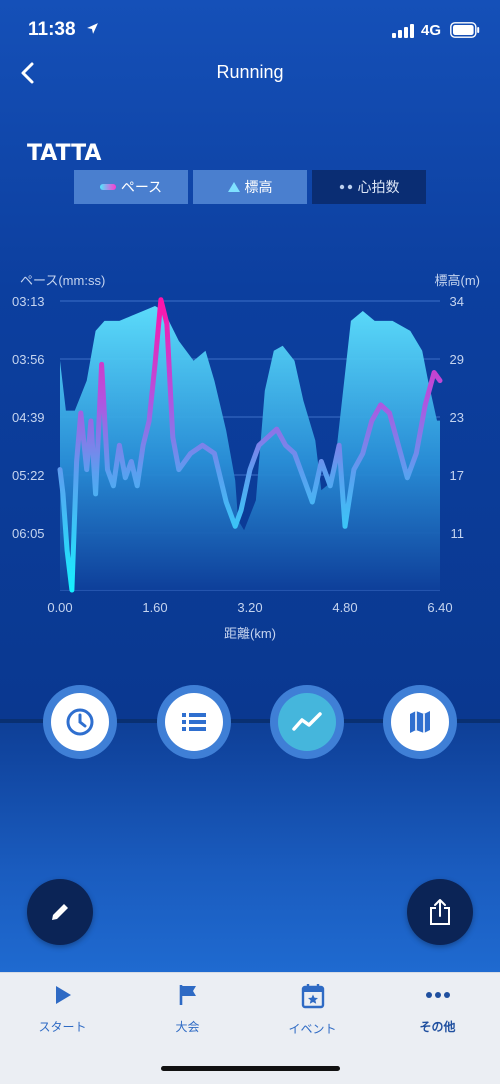 The image size is (500, 1084). I want to click on tab-more-label: その他, so click(437, 1027).